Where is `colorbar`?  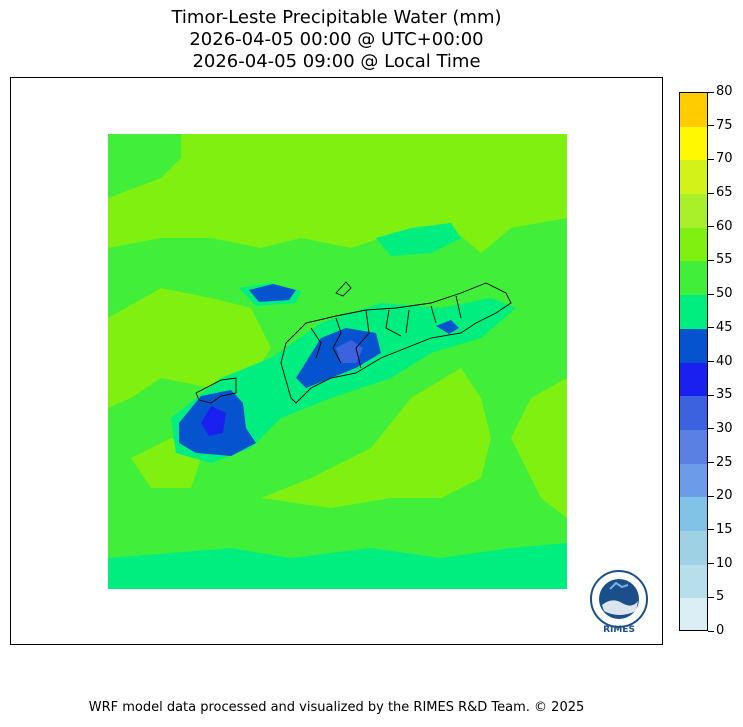 colorbar is located at coordinates (693, 361).